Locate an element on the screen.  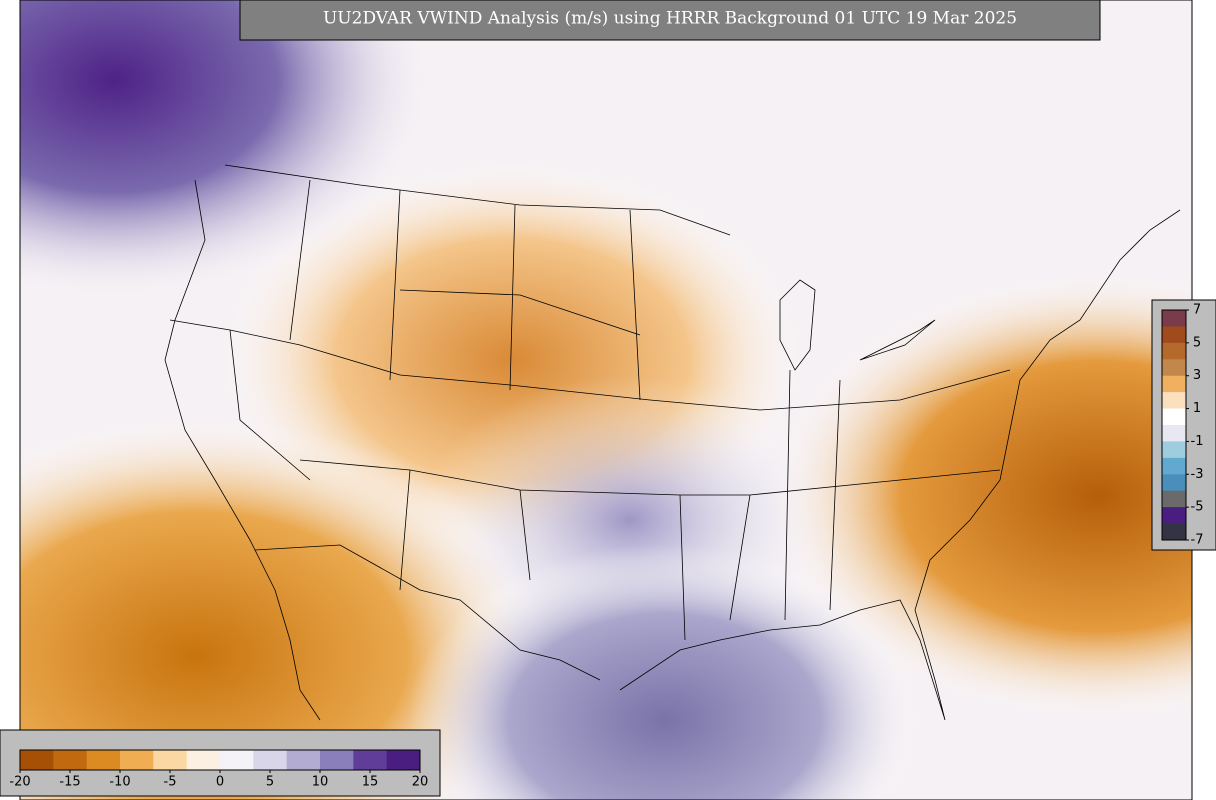
colorbar-outline is located at coordinates (1174, 425).